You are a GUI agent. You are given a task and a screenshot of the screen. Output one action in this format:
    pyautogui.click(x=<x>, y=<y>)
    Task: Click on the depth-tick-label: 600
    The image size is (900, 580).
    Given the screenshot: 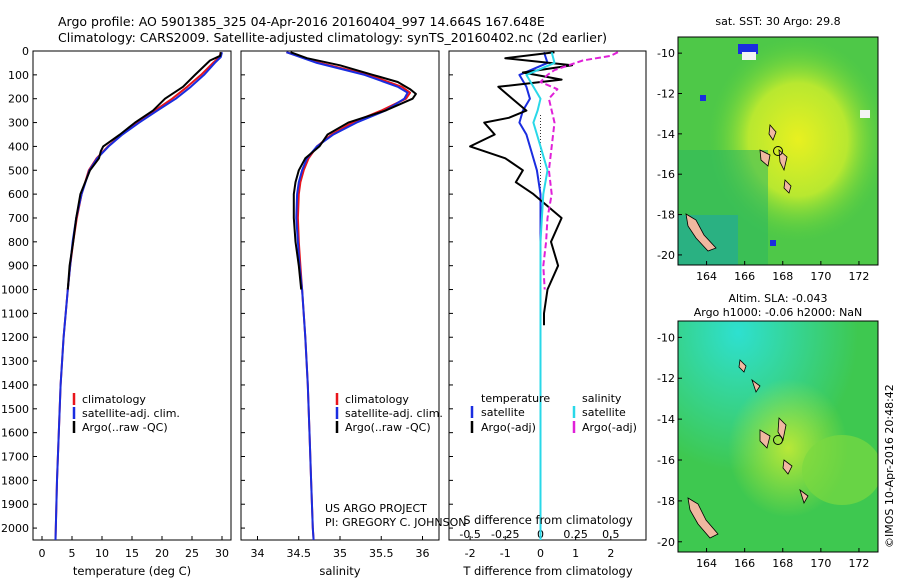 What is the action you would take?
    pyautogui.click(x=18, y=194)
    